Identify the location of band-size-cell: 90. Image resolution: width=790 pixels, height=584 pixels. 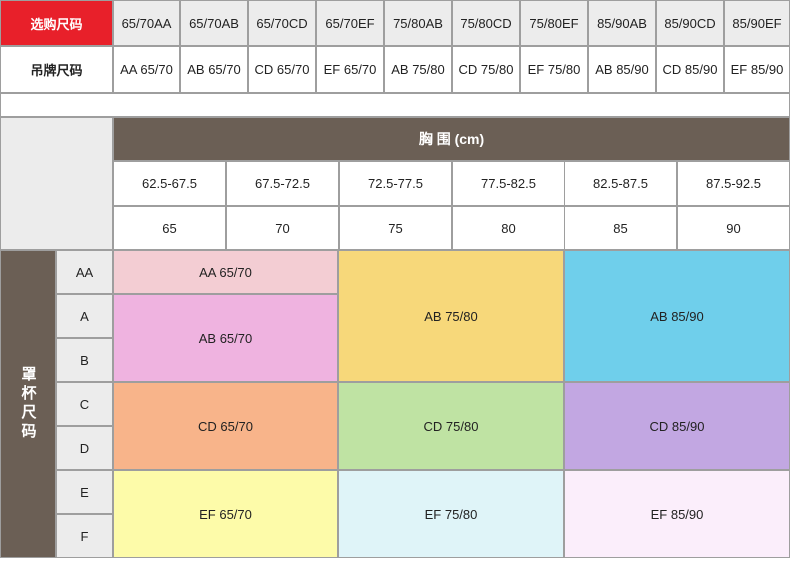
(733, 228).